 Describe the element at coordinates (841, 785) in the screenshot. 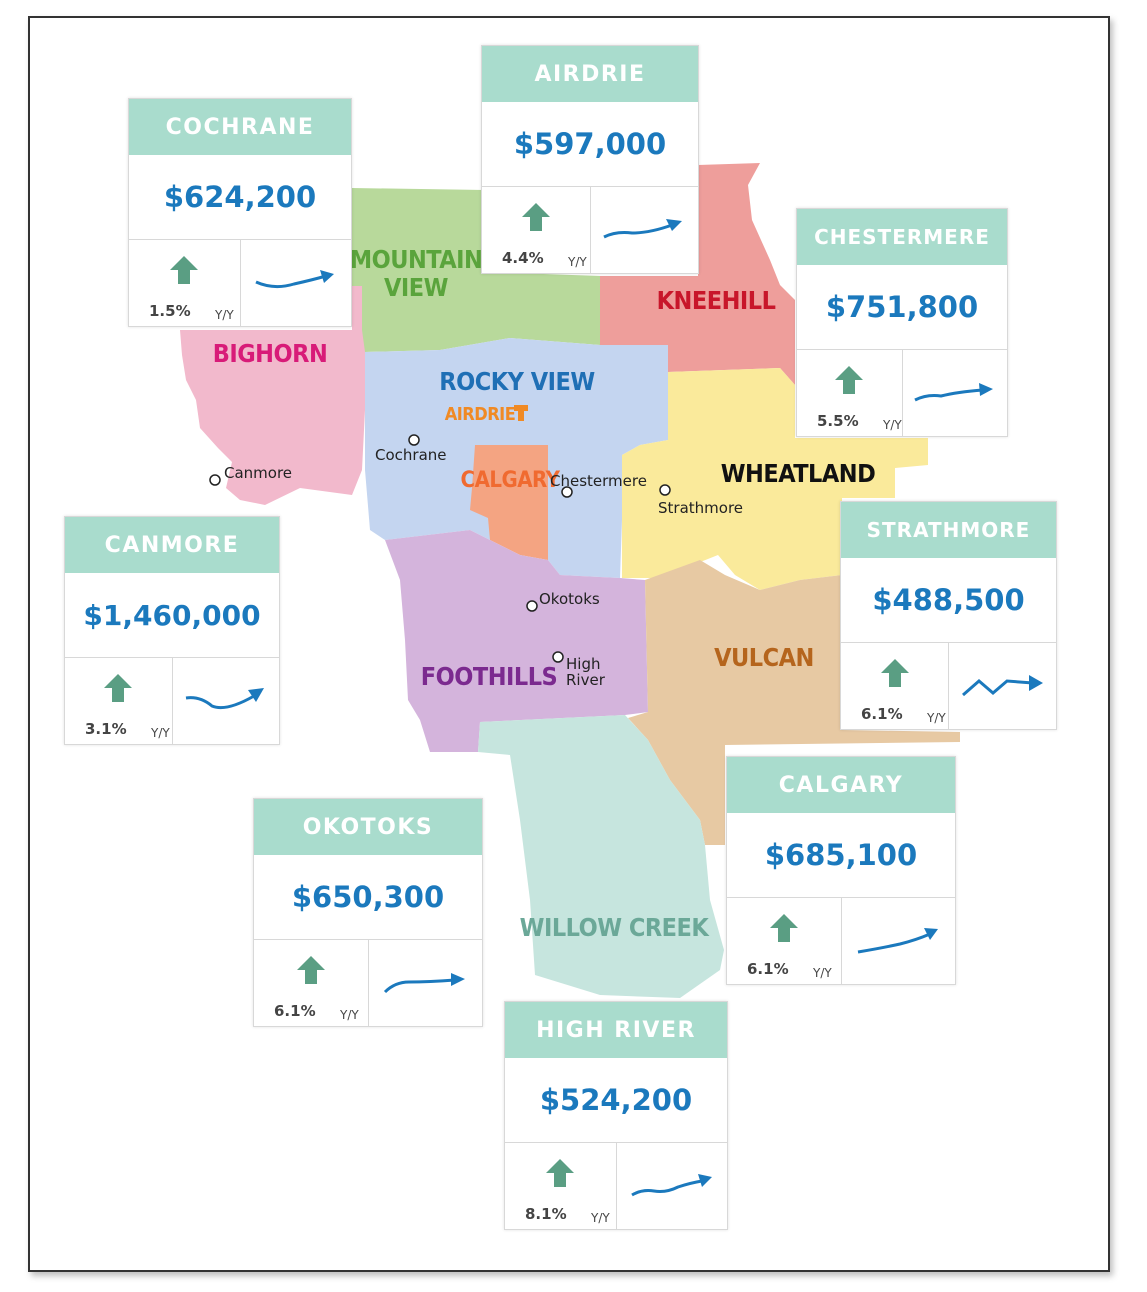

I see `card-title: CALGARY` at that location.